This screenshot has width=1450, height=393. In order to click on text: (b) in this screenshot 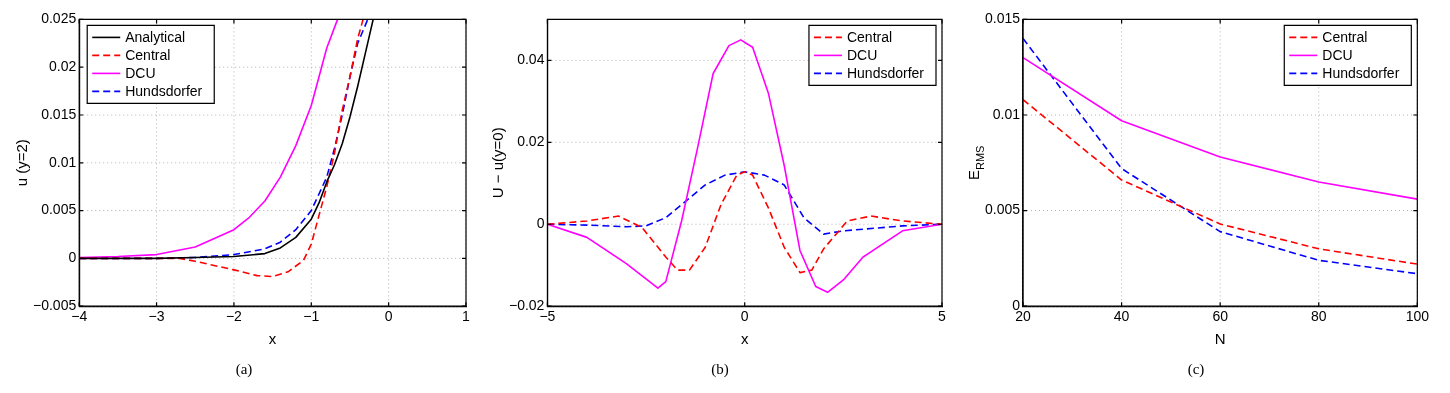, I will do `click(720, 369)`.